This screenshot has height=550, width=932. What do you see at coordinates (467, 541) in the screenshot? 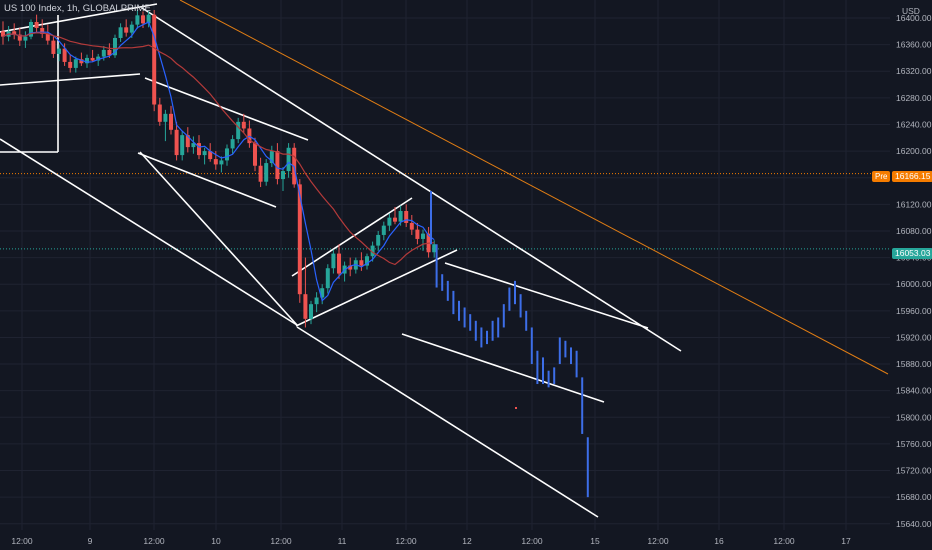
I see `x-tick-label: 12` at bounding box center [467, 541].